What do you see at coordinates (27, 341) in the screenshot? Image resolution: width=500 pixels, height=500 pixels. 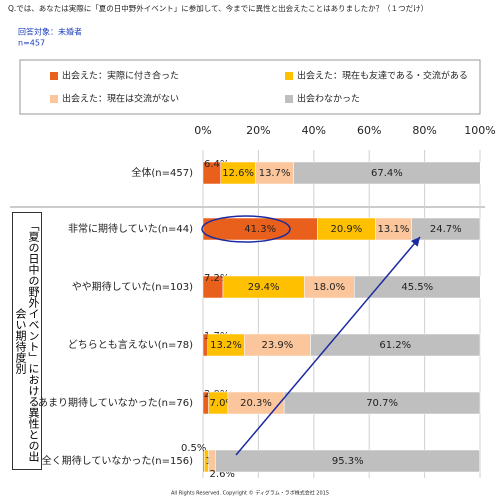 I see `group-label: 「夏の日中の野外イベント」における異性との出会い期待度別` at bounding box center [27, 341].